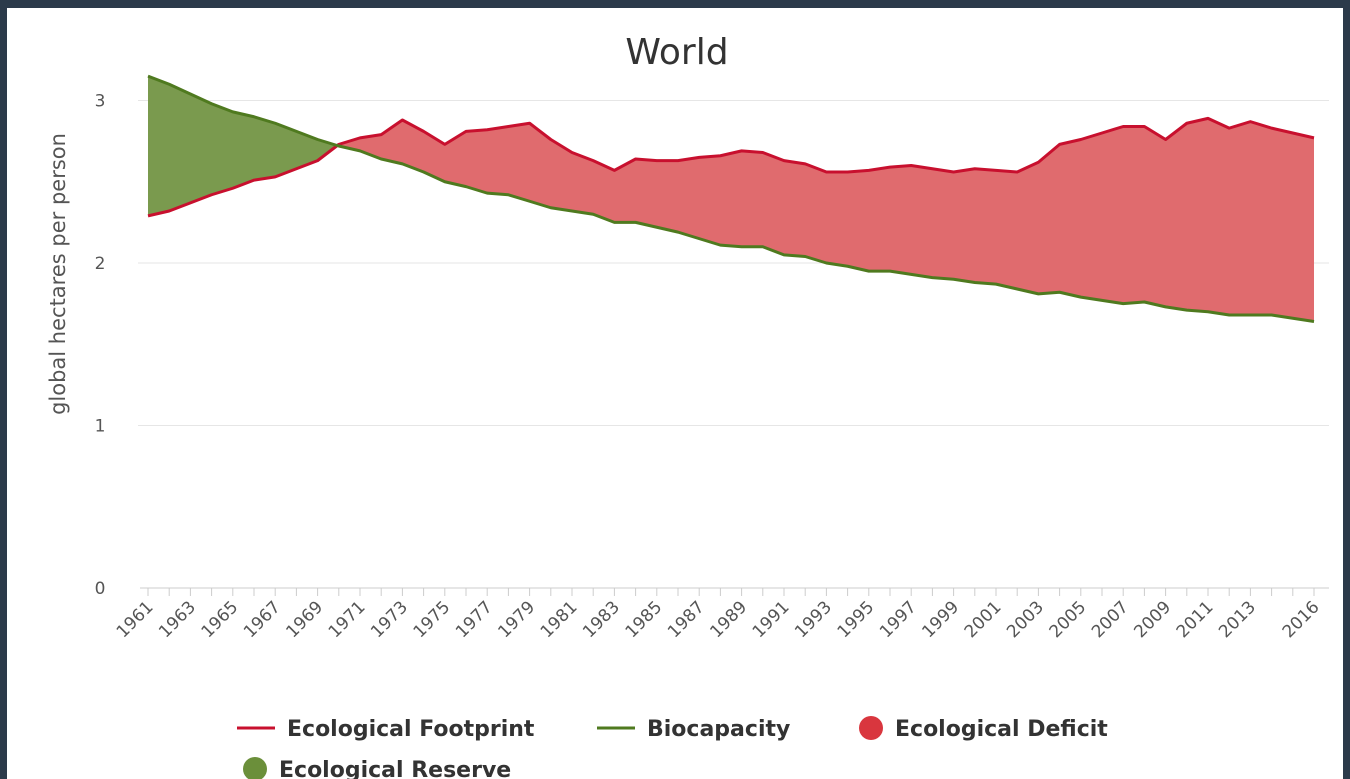 The width and height of the screenshot is (1350, 779). What do you see at coordinates (1025, 619) in the screenshot?
I see `x-tick-label: 2003` at bounding box center [1025, 619].